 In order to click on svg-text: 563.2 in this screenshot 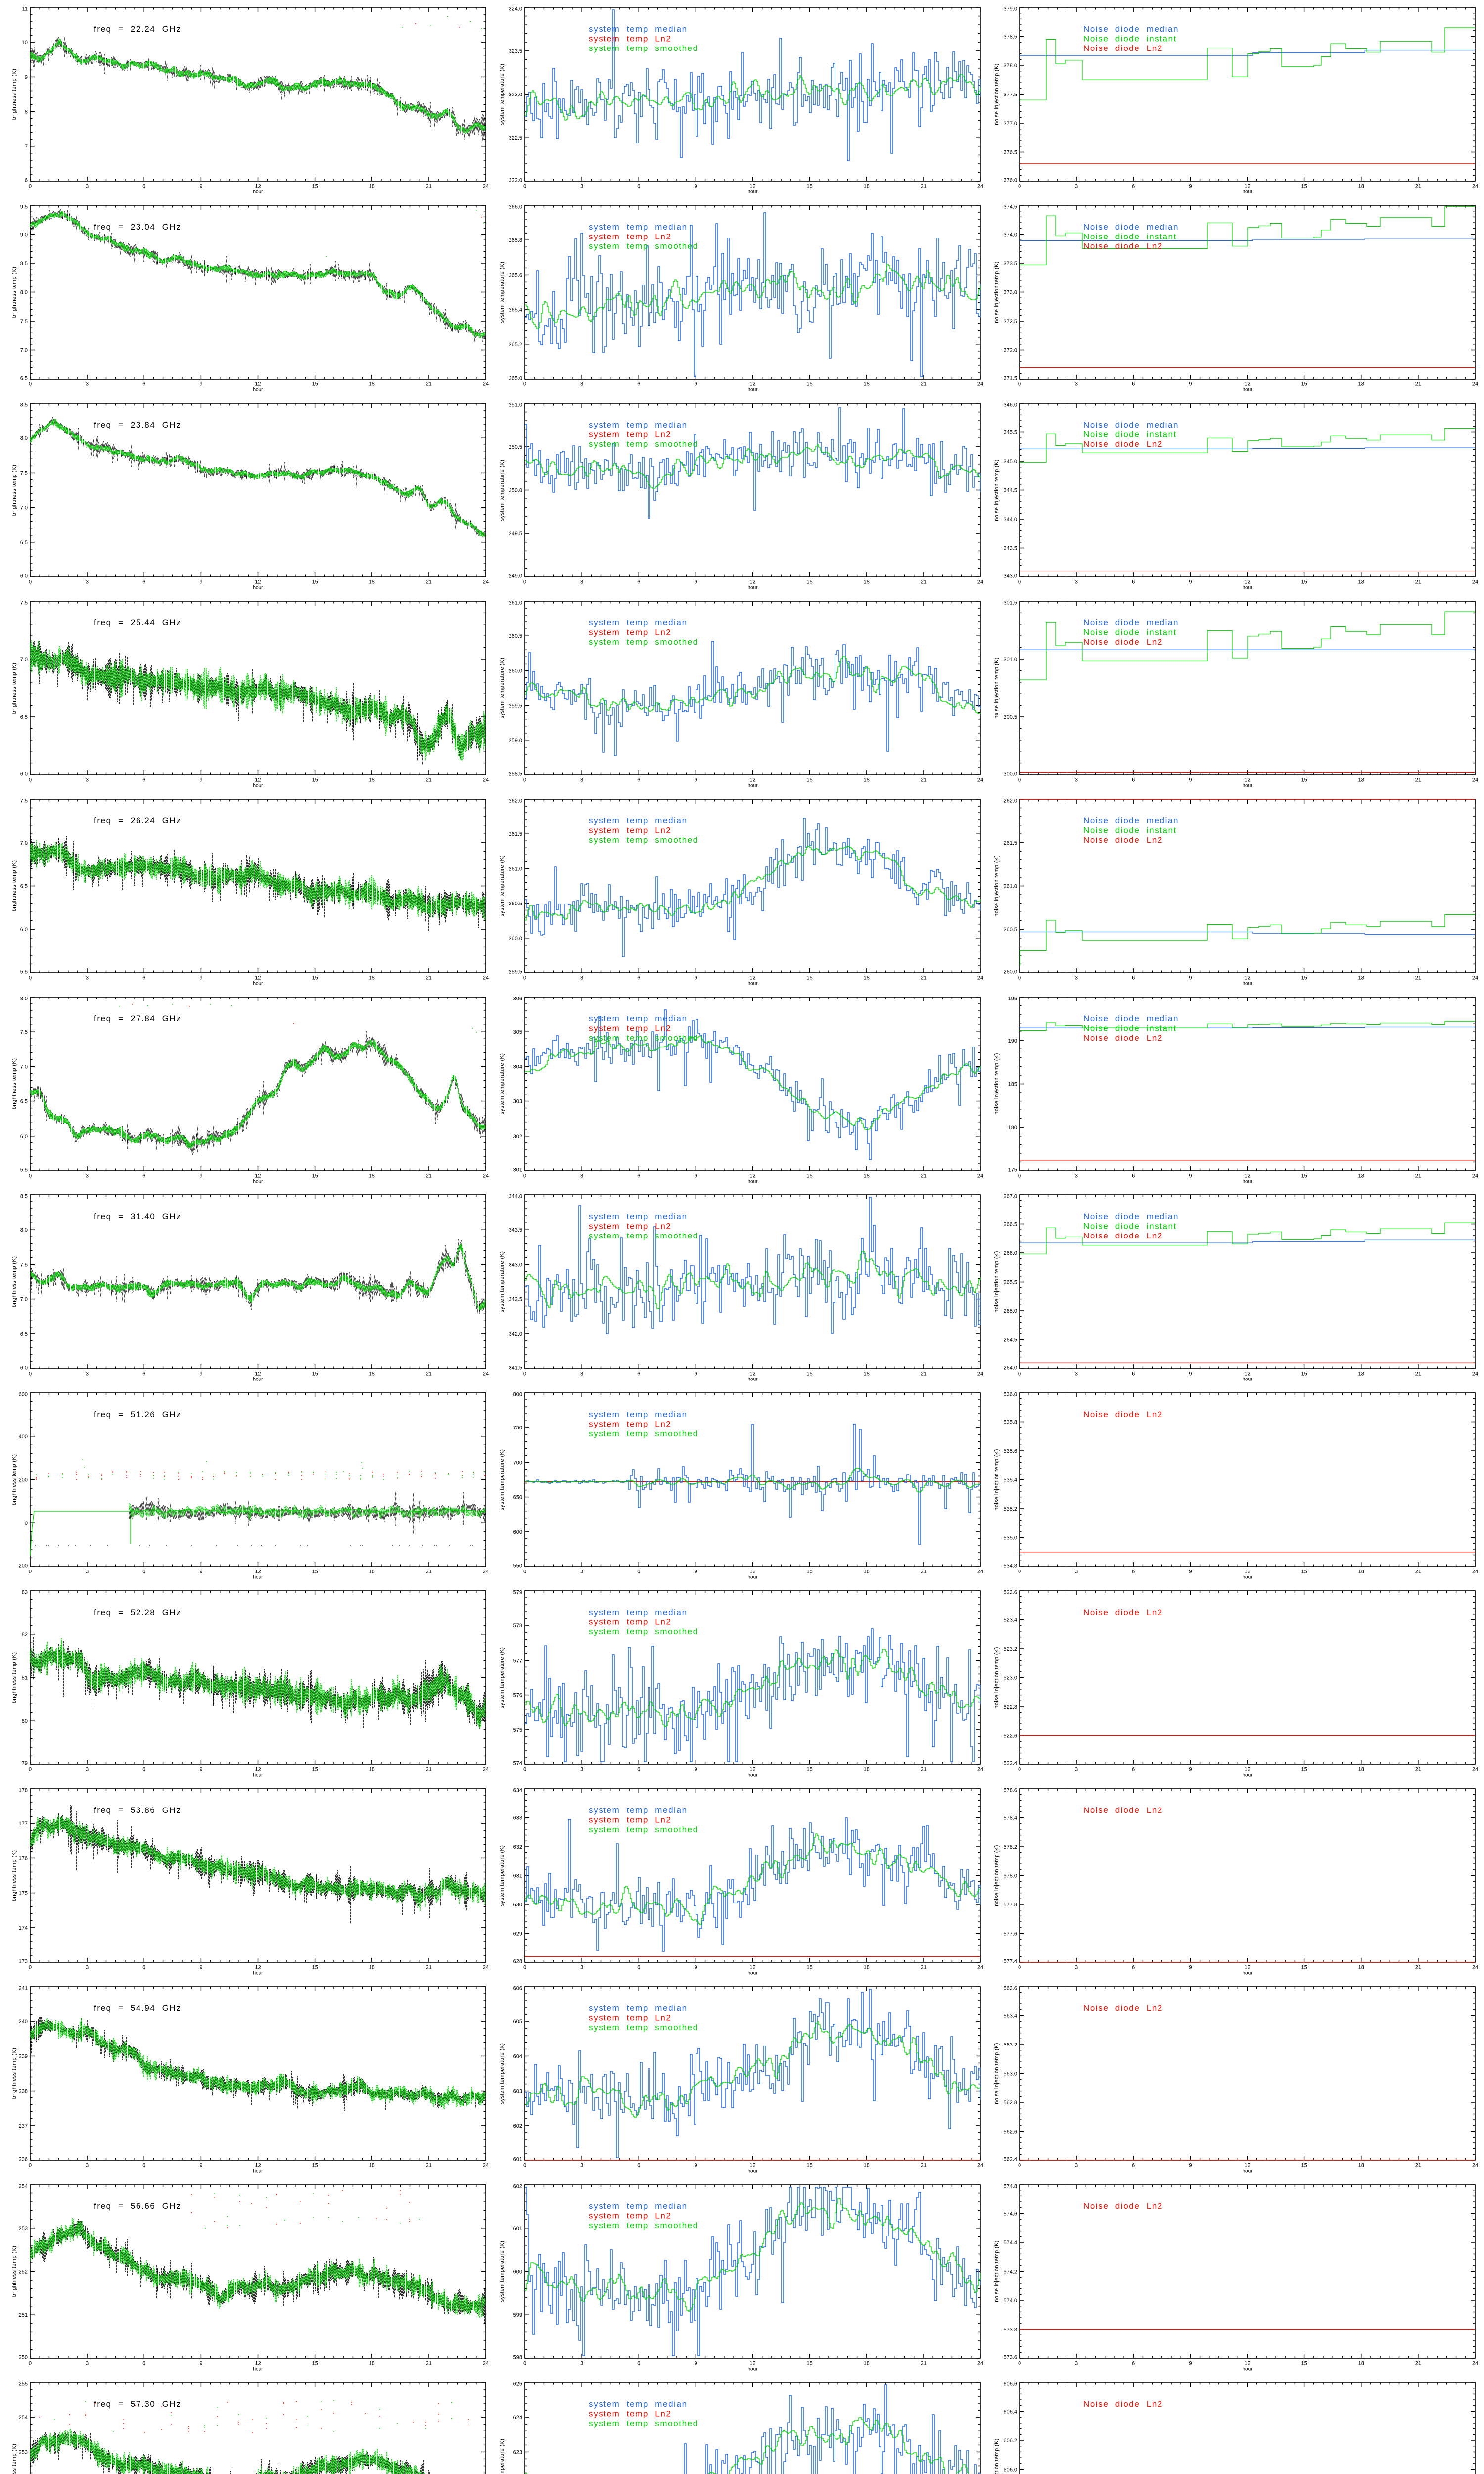, I will do `click(1010, 2045)`.